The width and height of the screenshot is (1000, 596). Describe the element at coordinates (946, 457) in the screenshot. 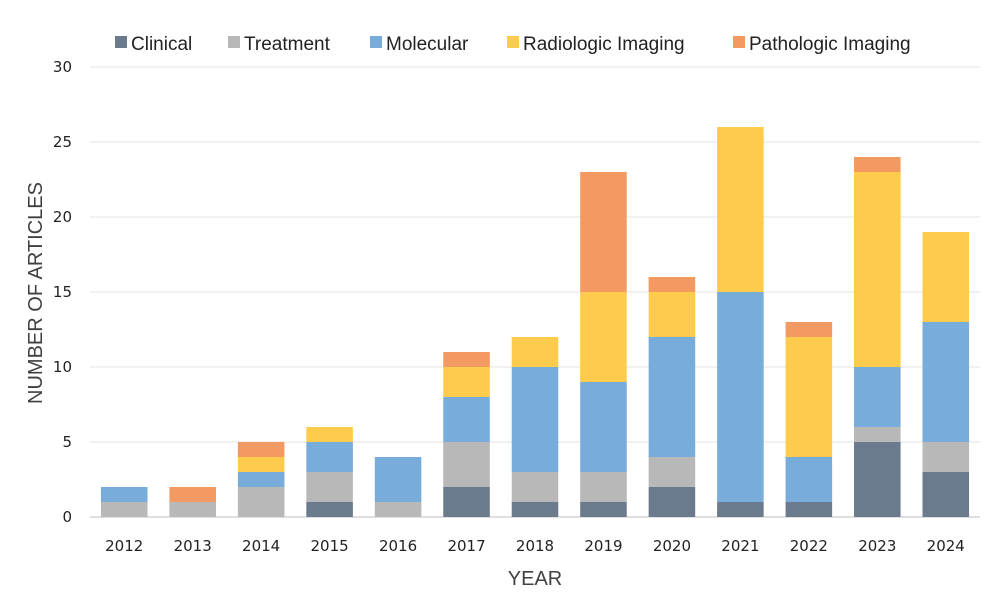

I see `bar-treatment-2024` at that location.